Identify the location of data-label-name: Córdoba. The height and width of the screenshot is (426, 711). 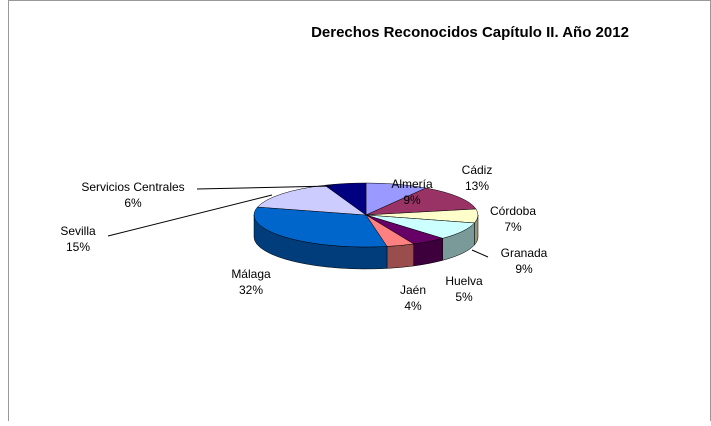
(513, 211).